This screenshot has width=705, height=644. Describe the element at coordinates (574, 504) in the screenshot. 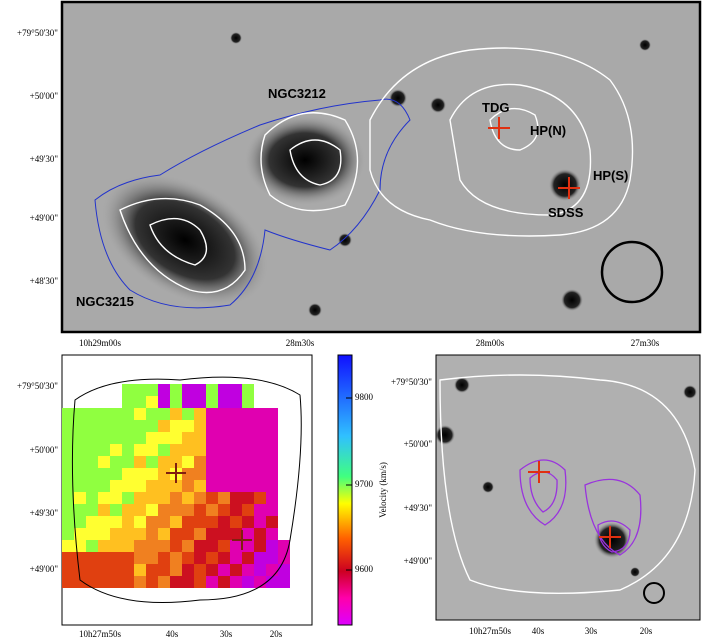

I see `marker` at that location.